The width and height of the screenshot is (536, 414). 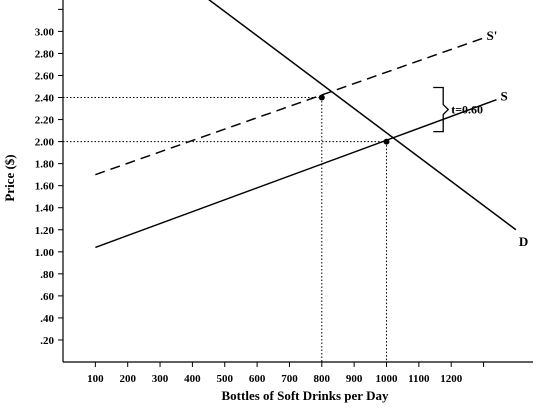 What do you see at coordinates (305, 395) in the screenshot?
I see `x-axis-title: Bottles of Soft Drinks per Day` at bounding box center [305, 395].